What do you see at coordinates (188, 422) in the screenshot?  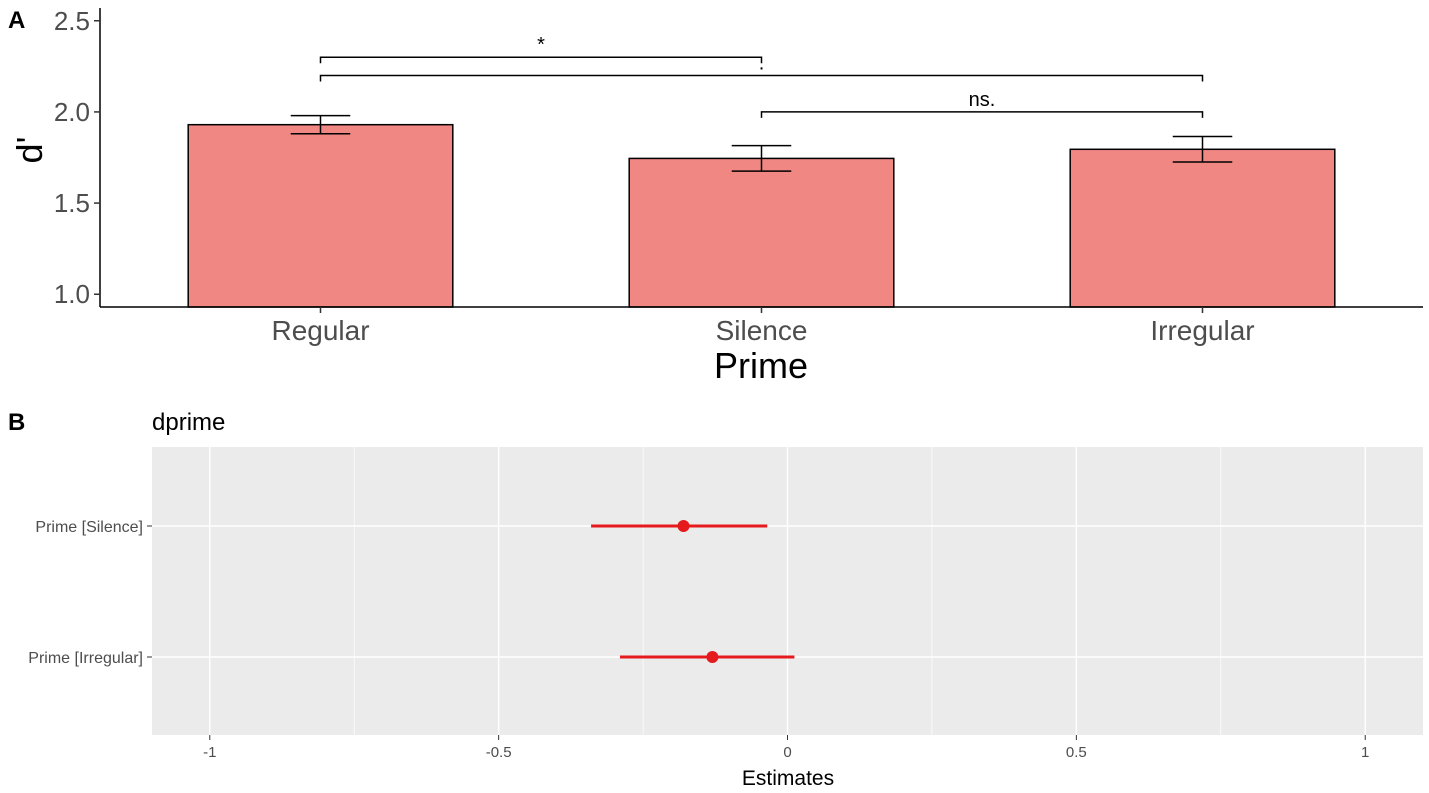 I see `panel-b-title: dprime` at bounding box center [188, 422].